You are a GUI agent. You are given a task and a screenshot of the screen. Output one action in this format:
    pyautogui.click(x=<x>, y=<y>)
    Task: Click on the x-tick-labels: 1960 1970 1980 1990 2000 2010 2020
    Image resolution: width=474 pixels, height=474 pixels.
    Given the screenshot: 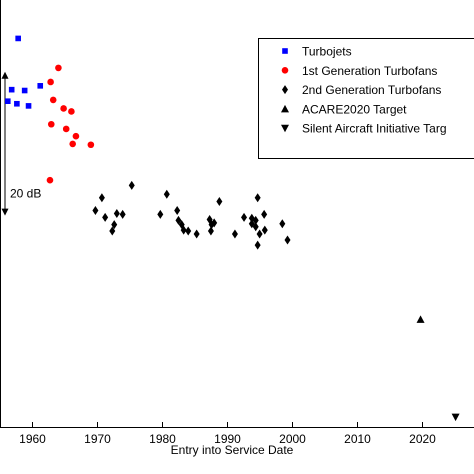 What is the action you would take?
    pyautogui.click(x=227, y=439)
    